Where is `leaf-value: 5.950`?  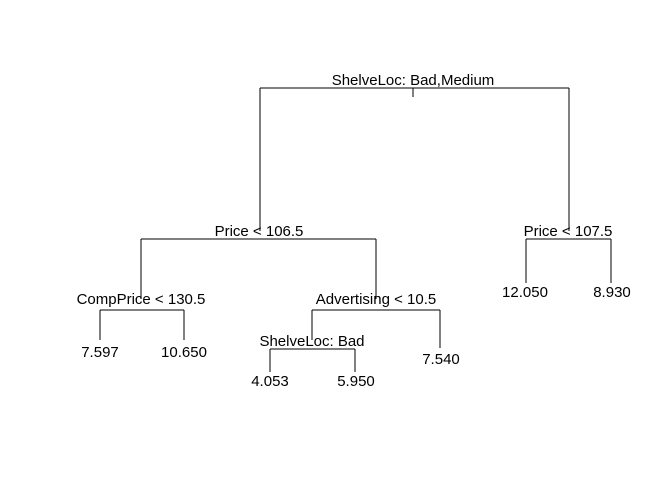
leaf-value: 5.950 is located at coordinates (356, 381).